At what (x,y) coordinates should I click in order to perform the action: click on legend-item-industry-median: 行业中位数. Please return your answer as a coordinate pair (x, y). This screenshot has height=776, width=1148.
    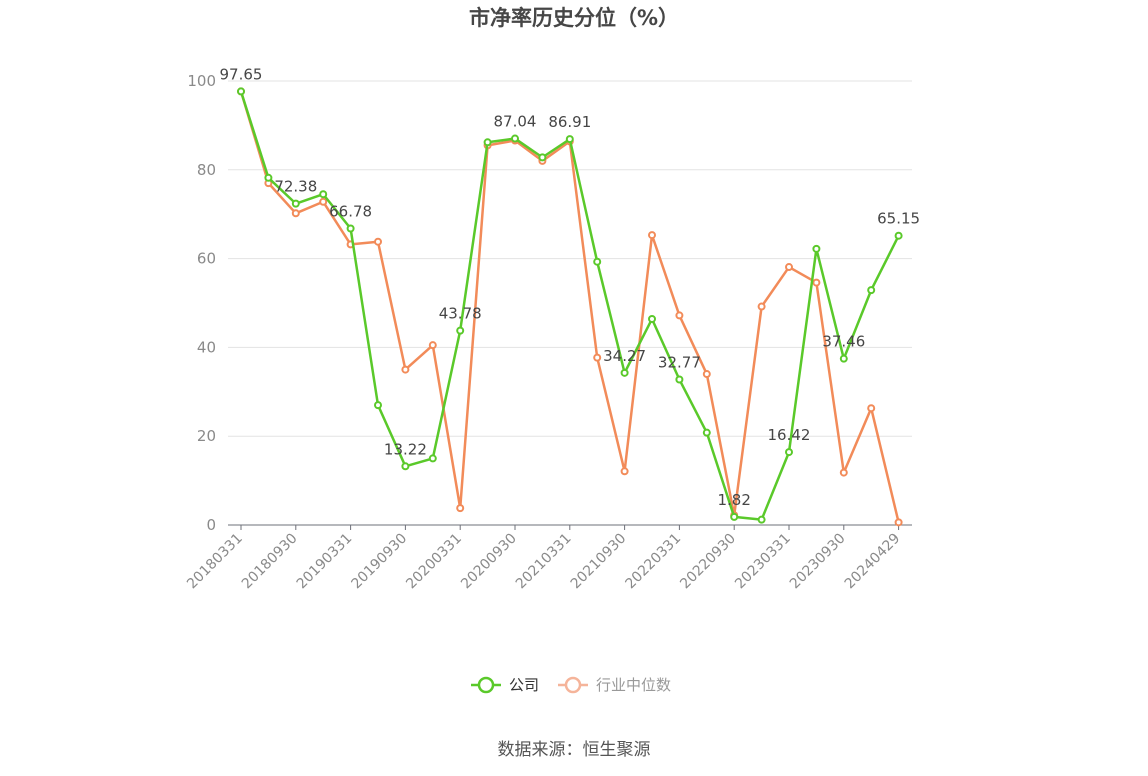
    Looking at the image, I should click on (614, 685).